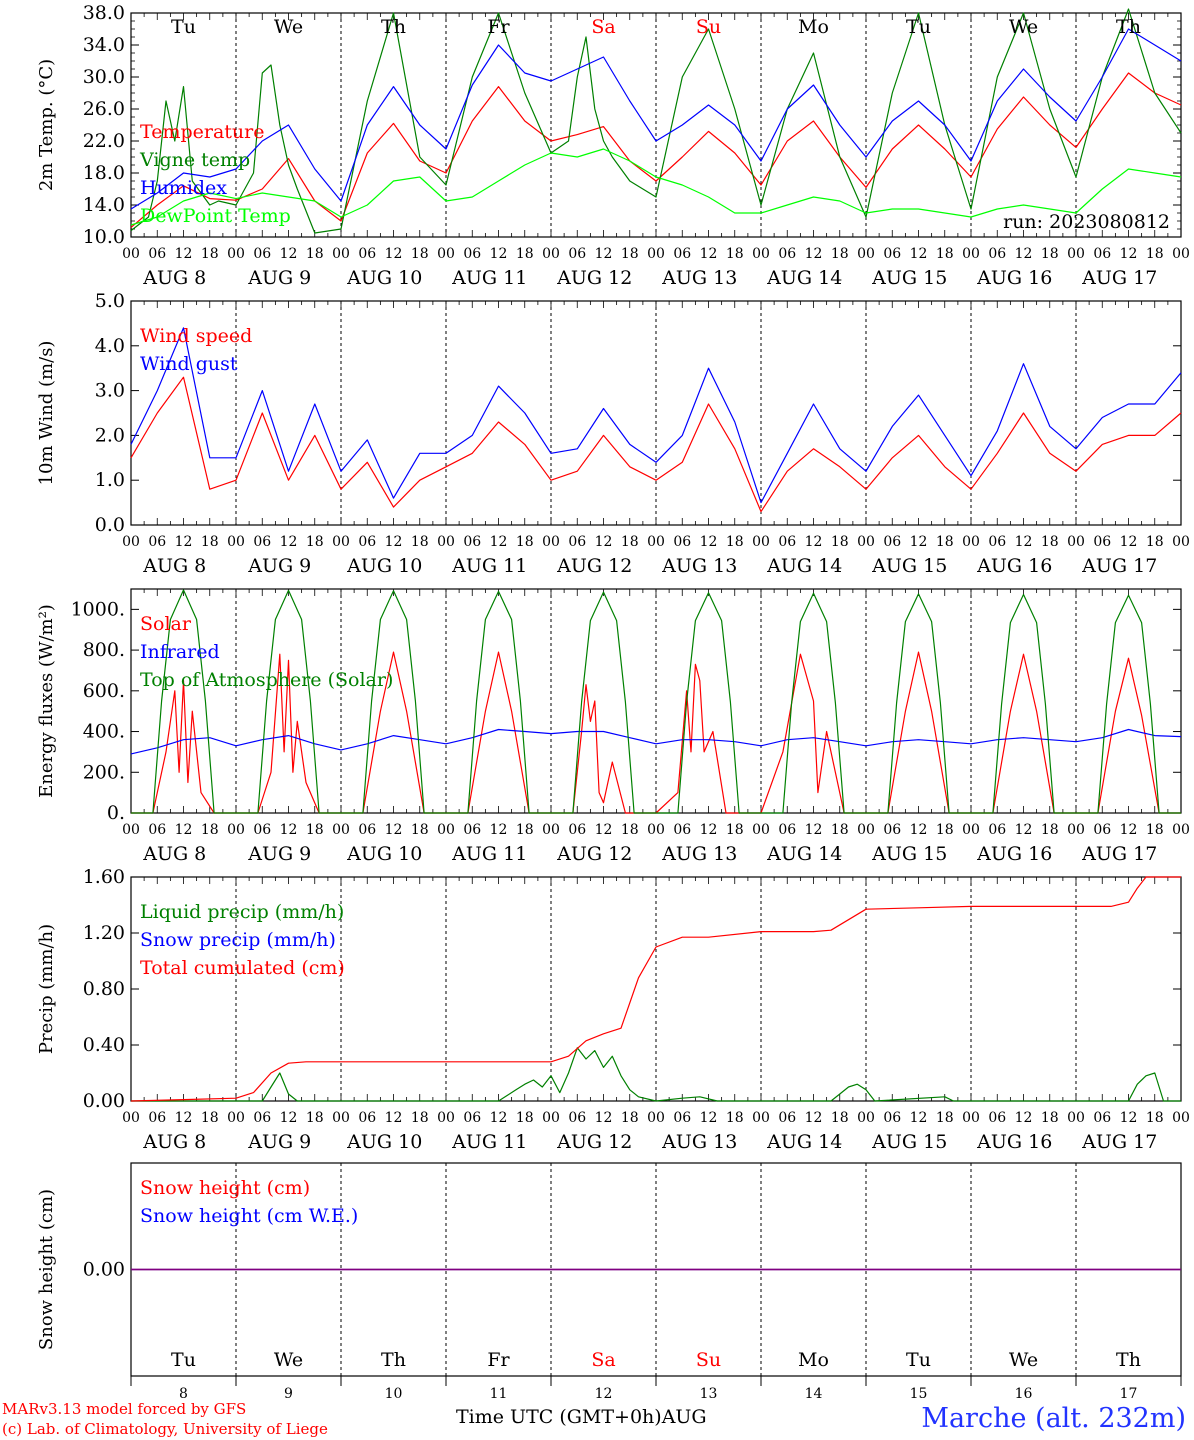 This screenshot has width=1194, height=1440. Describe the element at coordinates (804, 854) in the screenshot. I see `date-label: AUG 14` at that location.